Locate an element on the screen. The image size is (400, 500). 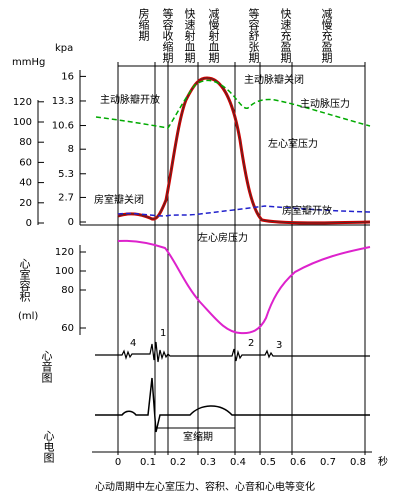
curve-label: 左心房压力 is located at coordinates (223, 237).